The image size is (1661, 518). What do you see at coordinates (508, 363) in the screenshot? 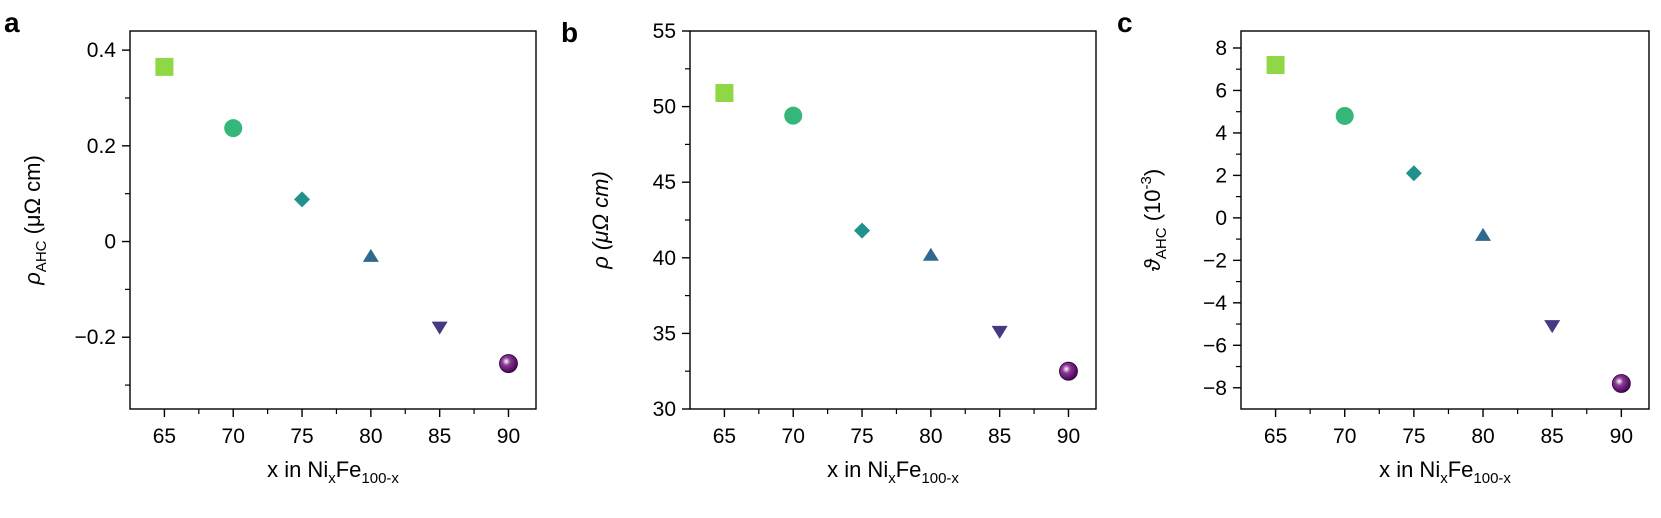
I see `panel-a-marker-sphere` at bounding box center [508, 363].